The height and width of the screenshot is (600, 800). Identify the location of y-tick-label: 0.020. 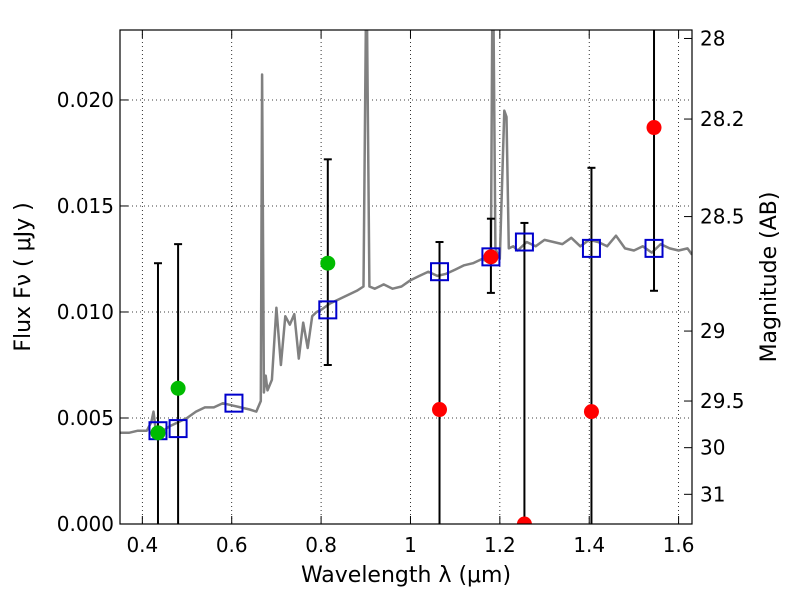
(85, 100).